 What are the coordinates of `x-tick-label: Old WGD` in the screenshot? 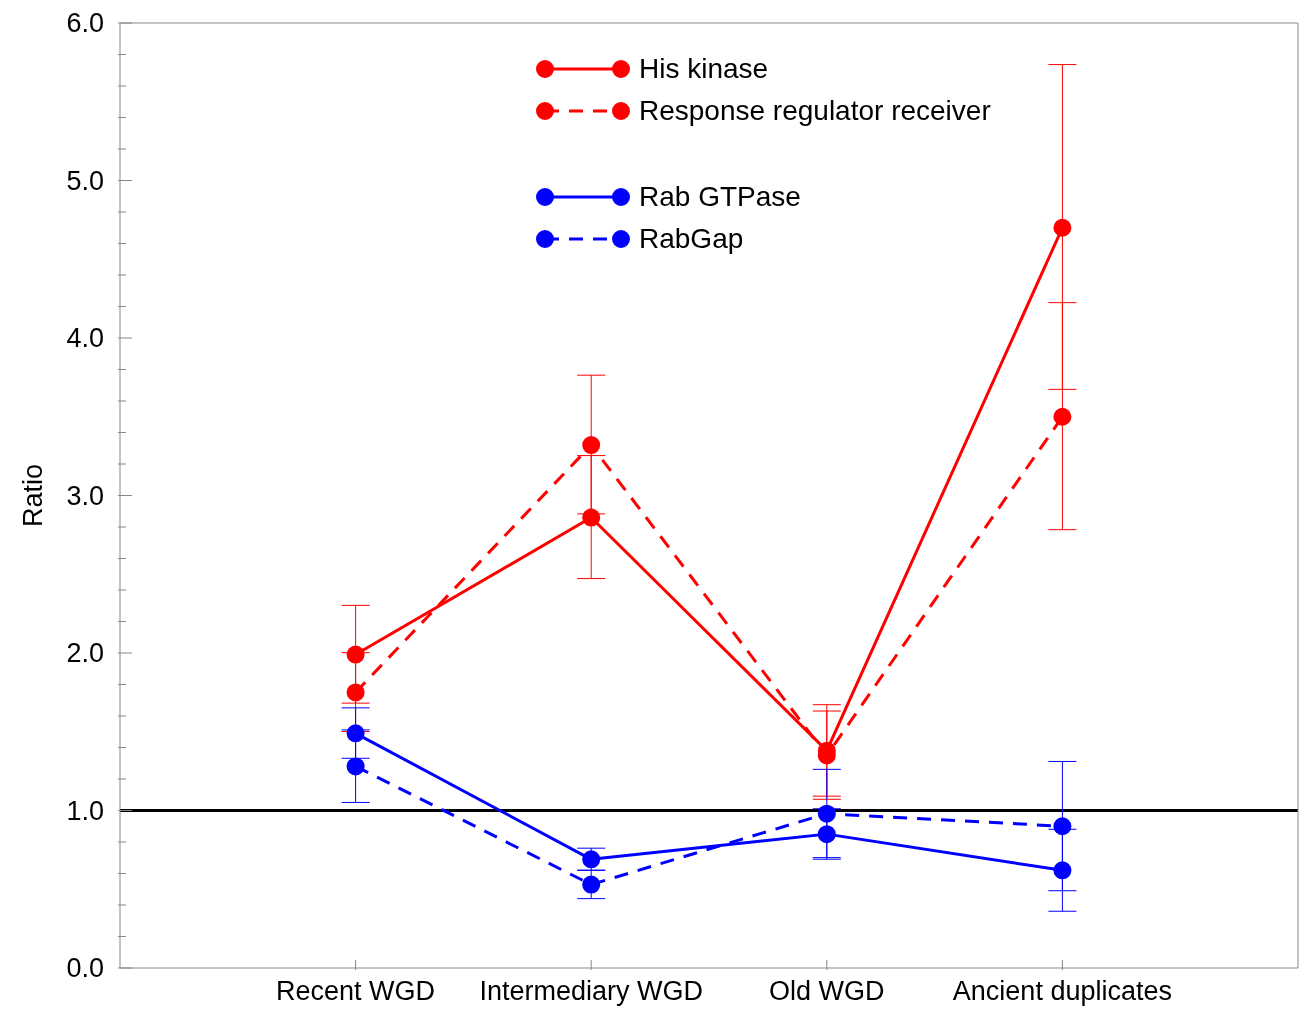 It's located at (827, 991).